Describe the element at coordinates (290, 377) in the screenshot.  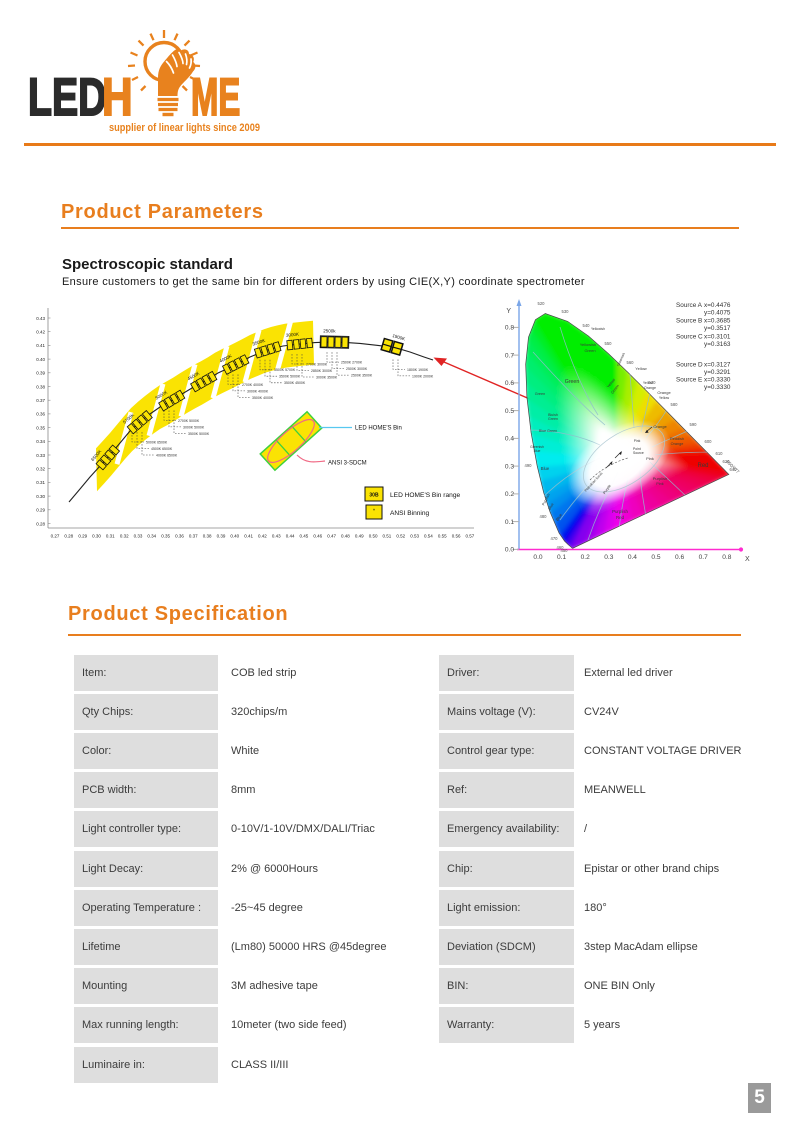
I see `svg-text: 3500K 5000K` at that location.